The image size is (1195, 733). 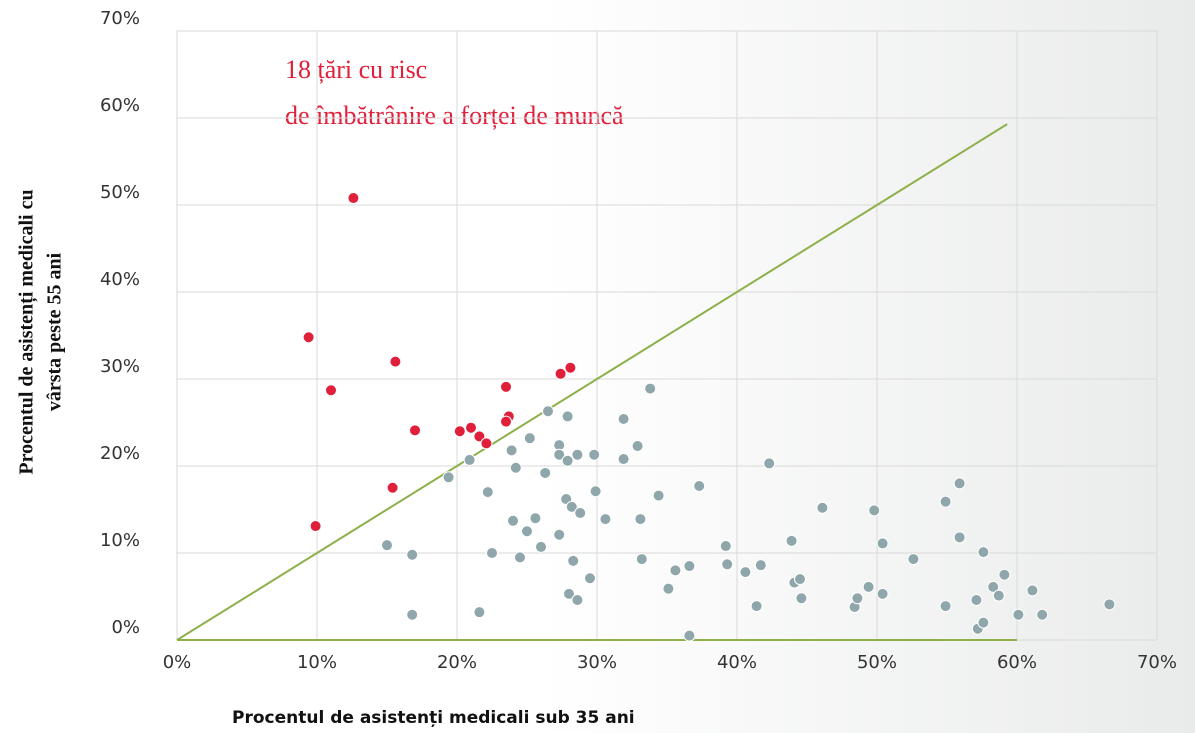 What do you see at coordinates (120, 366) in the screenshot?
I see `y-tick-label: 30%` at bounding box center [120, 366].